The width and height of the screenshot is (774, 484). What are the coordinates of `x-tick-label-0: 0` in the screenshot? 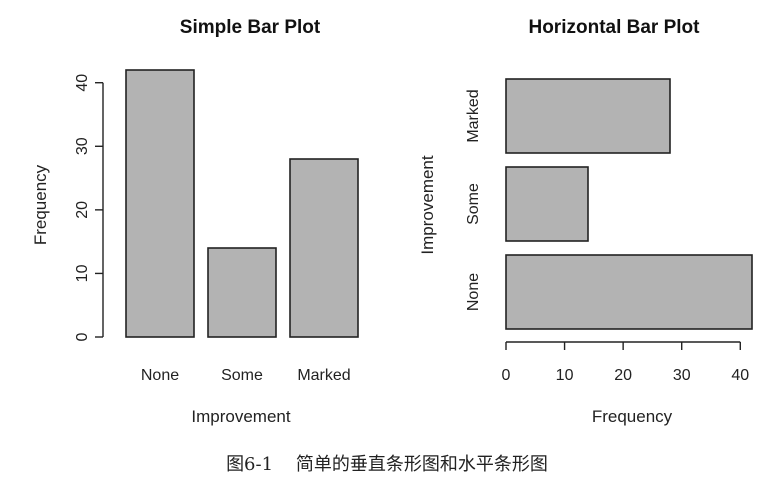 It's located at (506, 375).